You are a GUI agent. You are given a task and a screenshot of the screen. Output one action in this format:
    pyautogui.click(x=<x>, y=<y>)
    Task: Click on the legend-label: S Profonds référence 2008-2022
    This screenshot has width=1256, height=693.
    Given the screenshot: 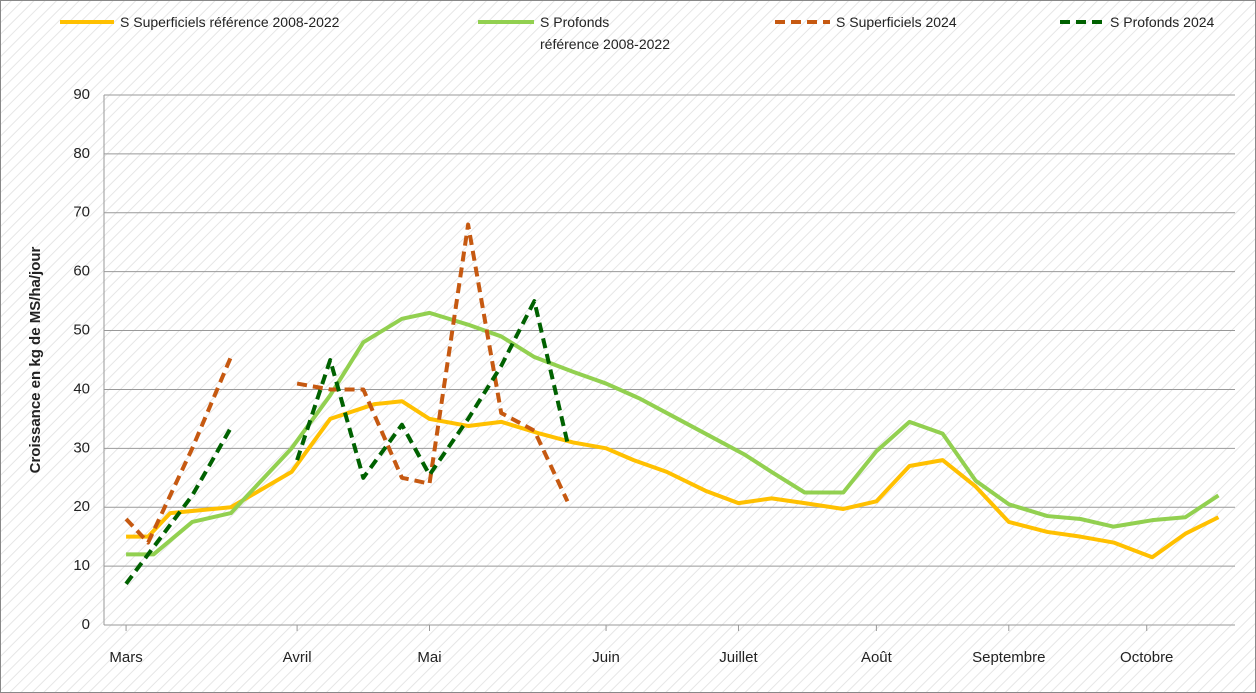 What is the action you would take?
    pyautogui.click(x=605, y=33)
    